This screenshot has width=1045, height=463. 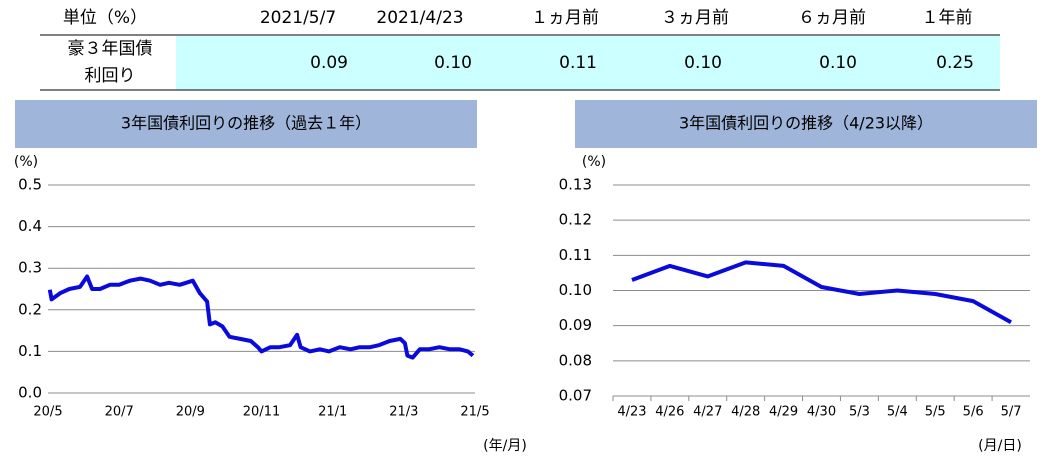 What do you see at coordinates (745, 412) in the screenshot?
I see `x-tick-label: 4/28` at bounding box center [745, 412].